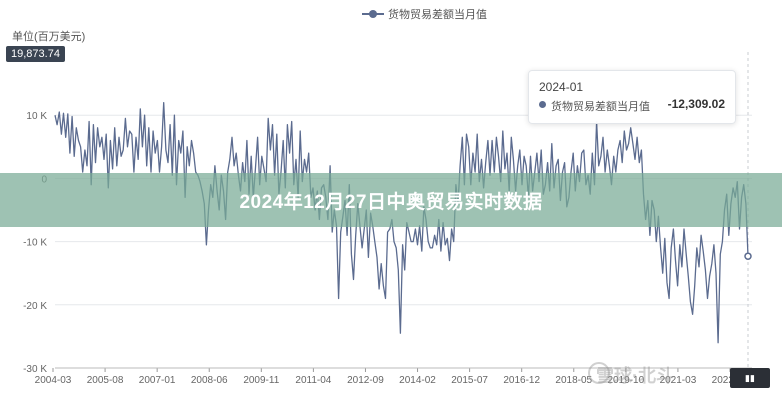  I want to click on y-tick-label: -20 K, so click(35, 306).